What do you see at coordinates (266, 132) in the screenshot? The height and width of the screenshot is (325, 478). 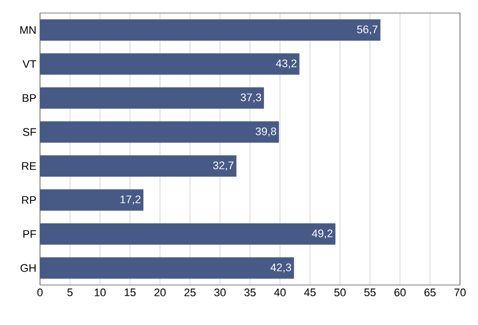 I see `data-label: 39,8` at bounding box center [266, 132].